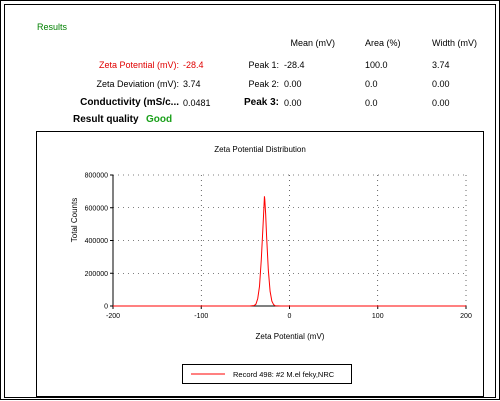  I want to click on col-header-area: Area (%), so click(383, 43).